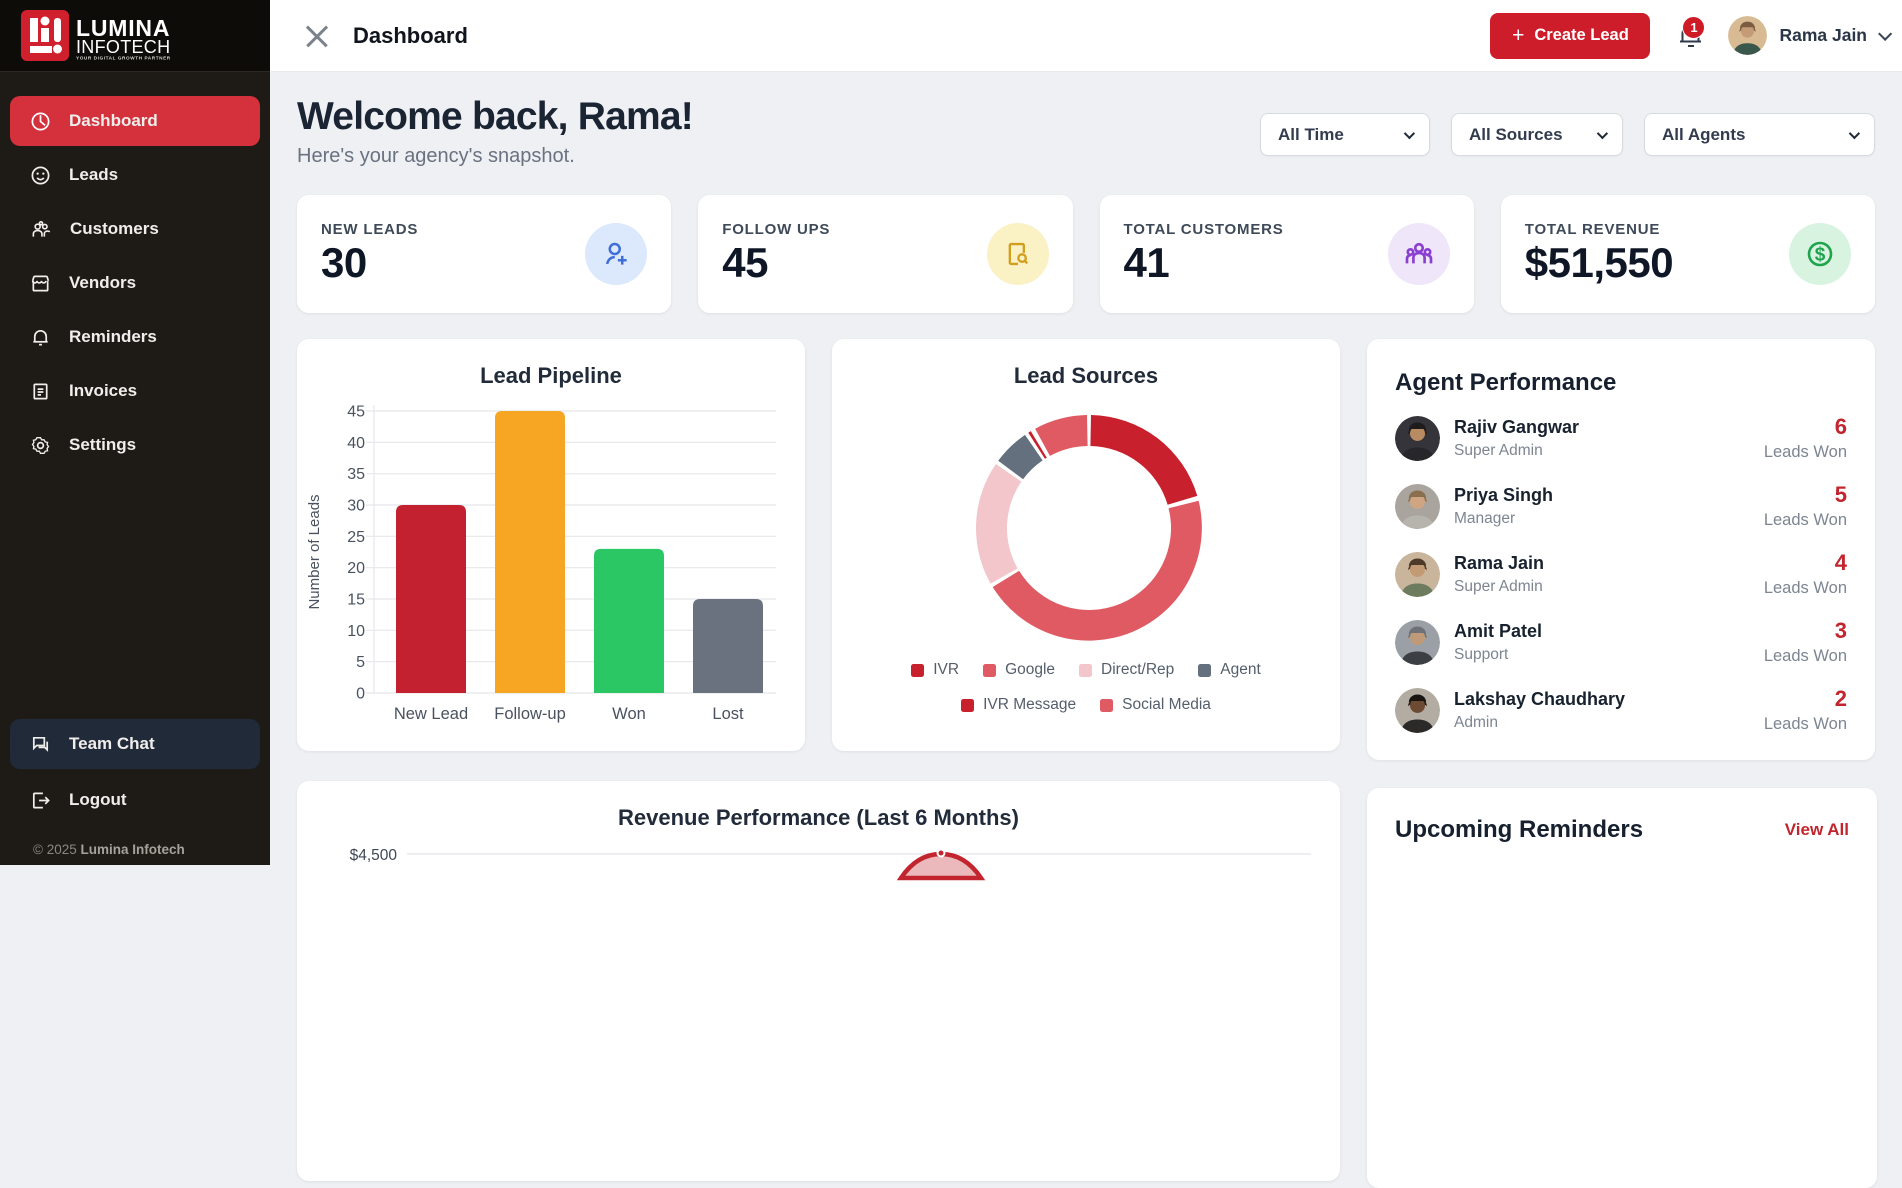 This screenshot has height=1188, width=1902. Describe the element at coordinates (356, 631) in the screenshot. I see `svg-text: 10` at that location.